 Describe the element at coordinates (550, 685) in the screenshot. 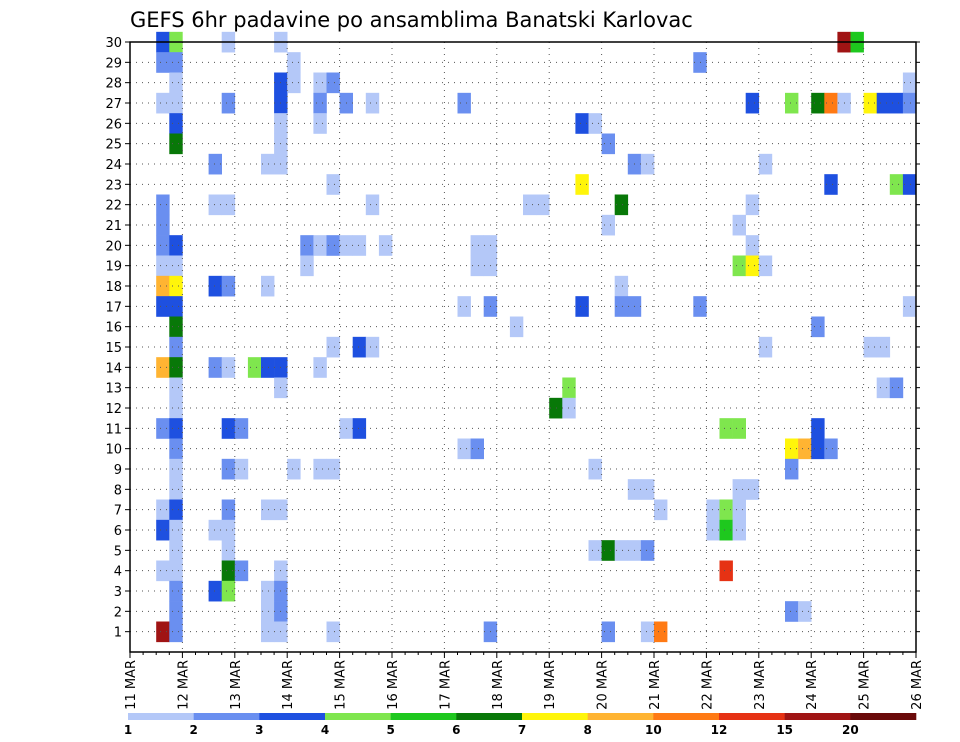

I see `x-tick-label: 19 MAR` at that location.